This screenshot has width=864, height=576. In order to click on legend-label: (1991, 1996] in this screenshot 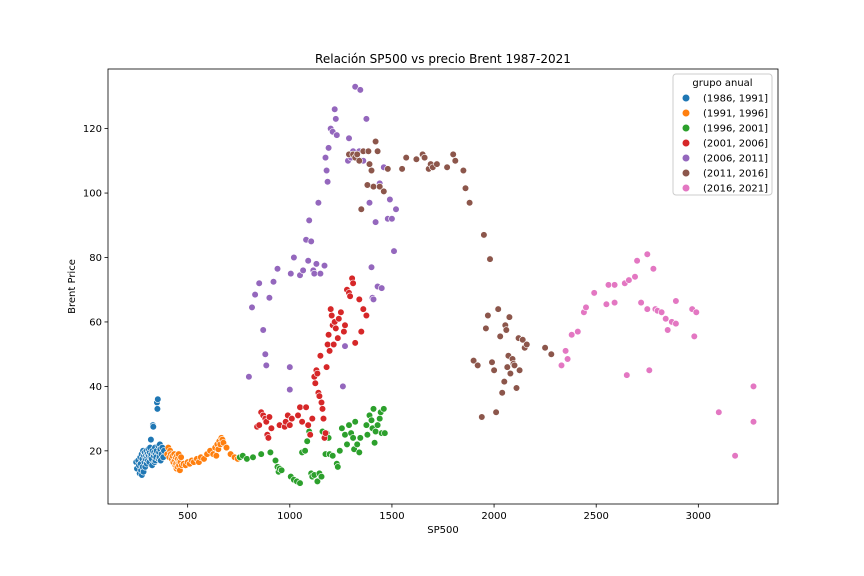, I will do `click(735, 114)`.